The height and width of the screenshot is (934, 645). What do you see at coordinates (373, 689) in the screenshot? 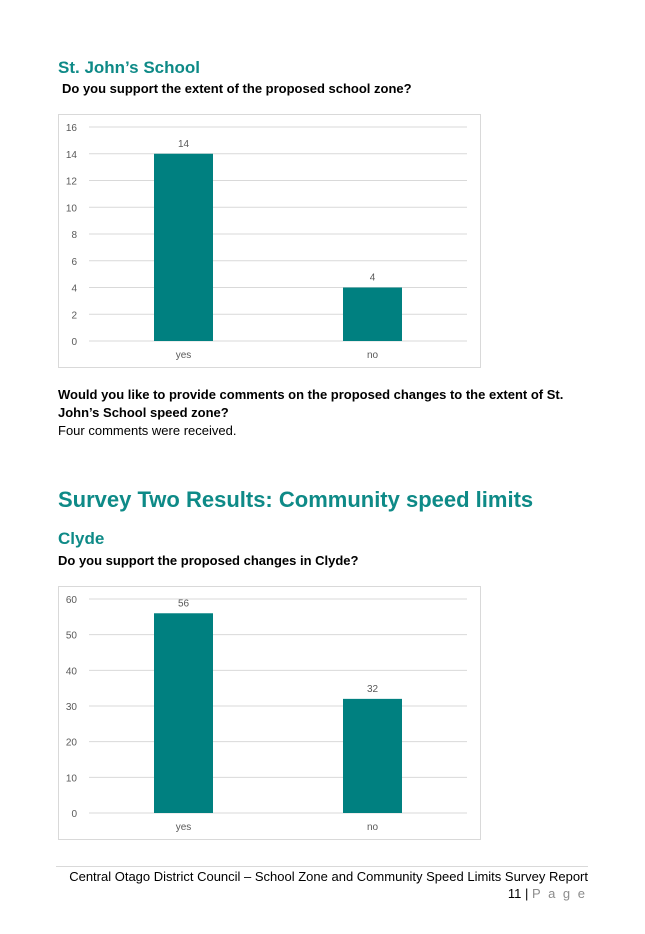
I see `data-label-no: 32` at bounding box center [373, 689].